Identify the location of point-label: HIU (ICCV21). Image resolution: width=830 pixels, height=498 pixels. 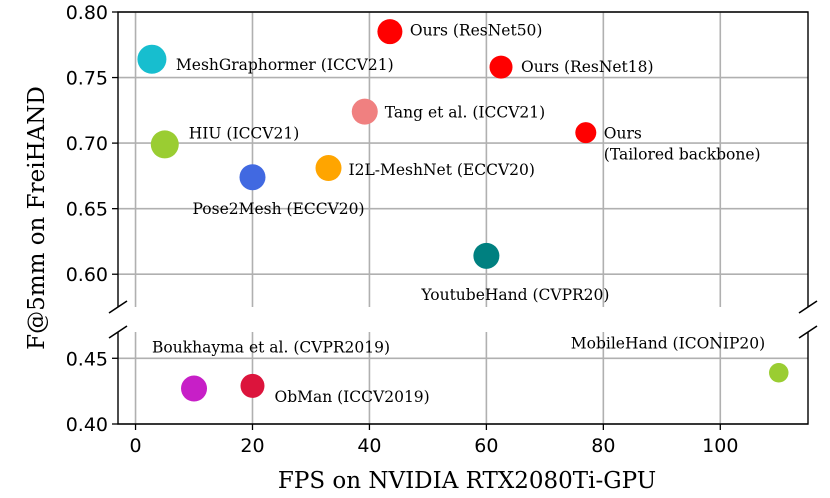
(244, 133).